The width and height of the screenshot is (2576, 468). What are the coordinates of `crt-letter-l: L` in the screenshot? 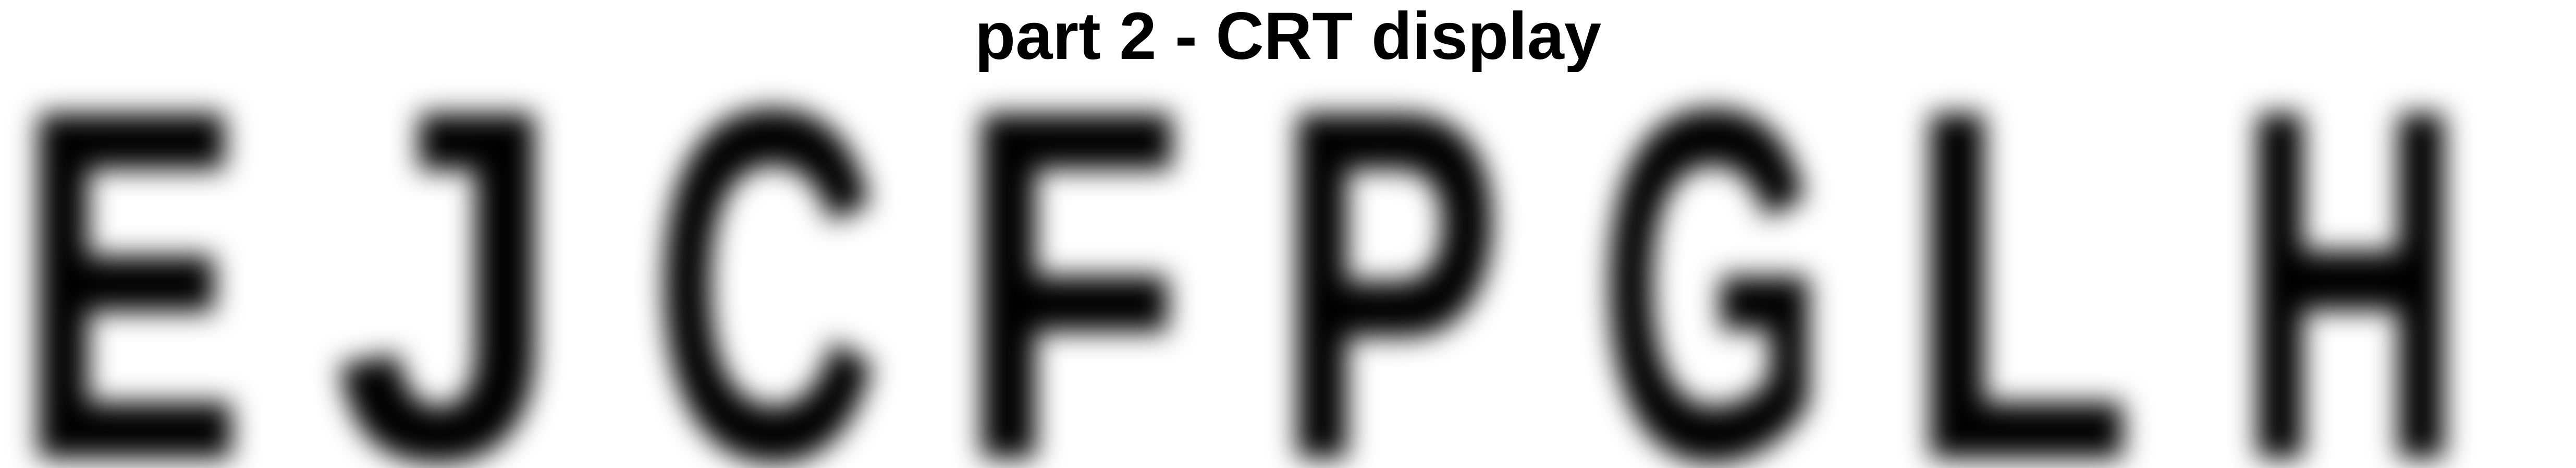 It's located at (2020, 270).